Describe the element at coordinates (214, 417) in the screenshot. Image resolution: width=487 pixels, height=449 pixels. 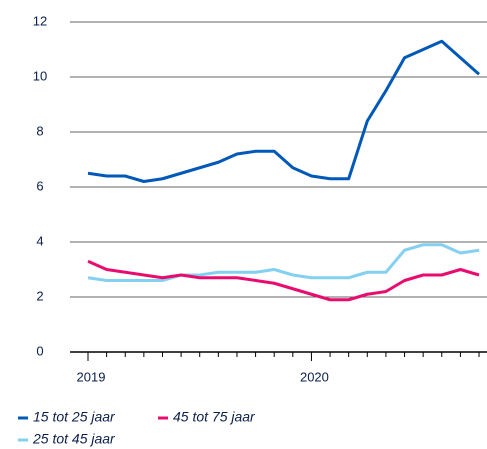
I see `legend-label: 45 tot 75 jaar` at that location.